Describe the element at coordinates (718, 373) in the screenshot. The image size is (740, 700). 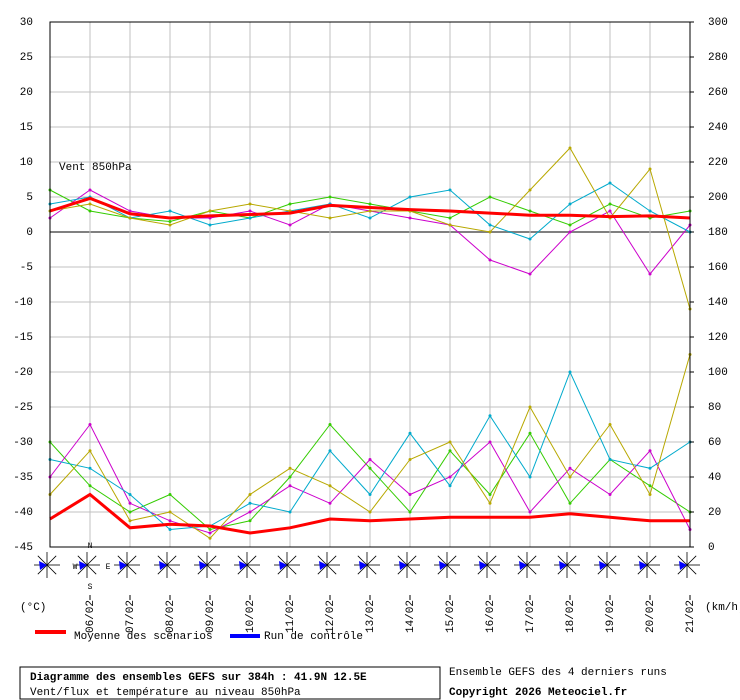
I see `y2-tick-label: 100` at that location.